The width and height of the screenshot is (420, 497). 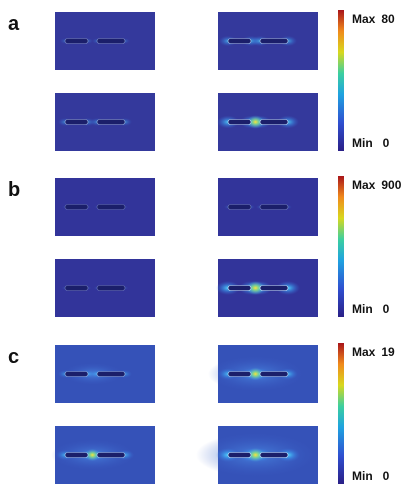 I want to click on max-value: 80, so click(x=388, y=19).